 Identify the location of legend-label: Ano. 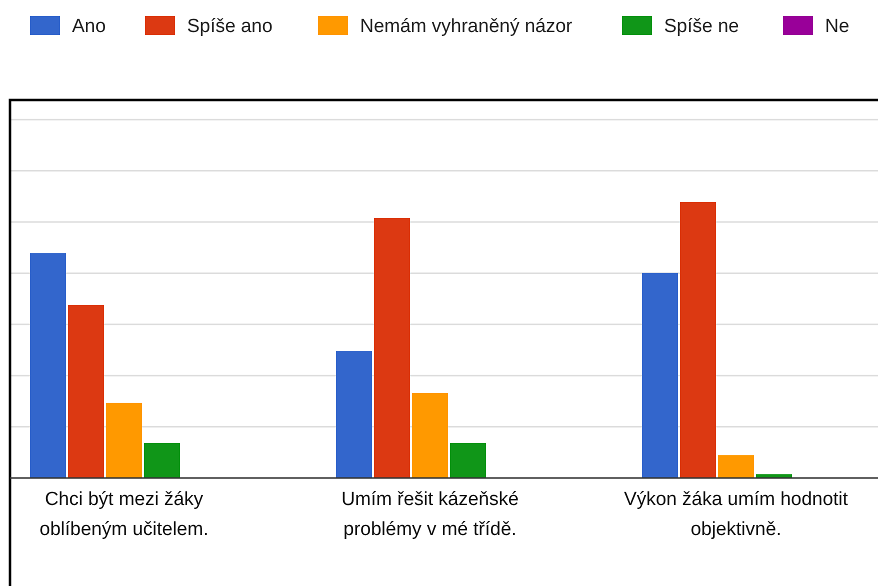
(89, 26).